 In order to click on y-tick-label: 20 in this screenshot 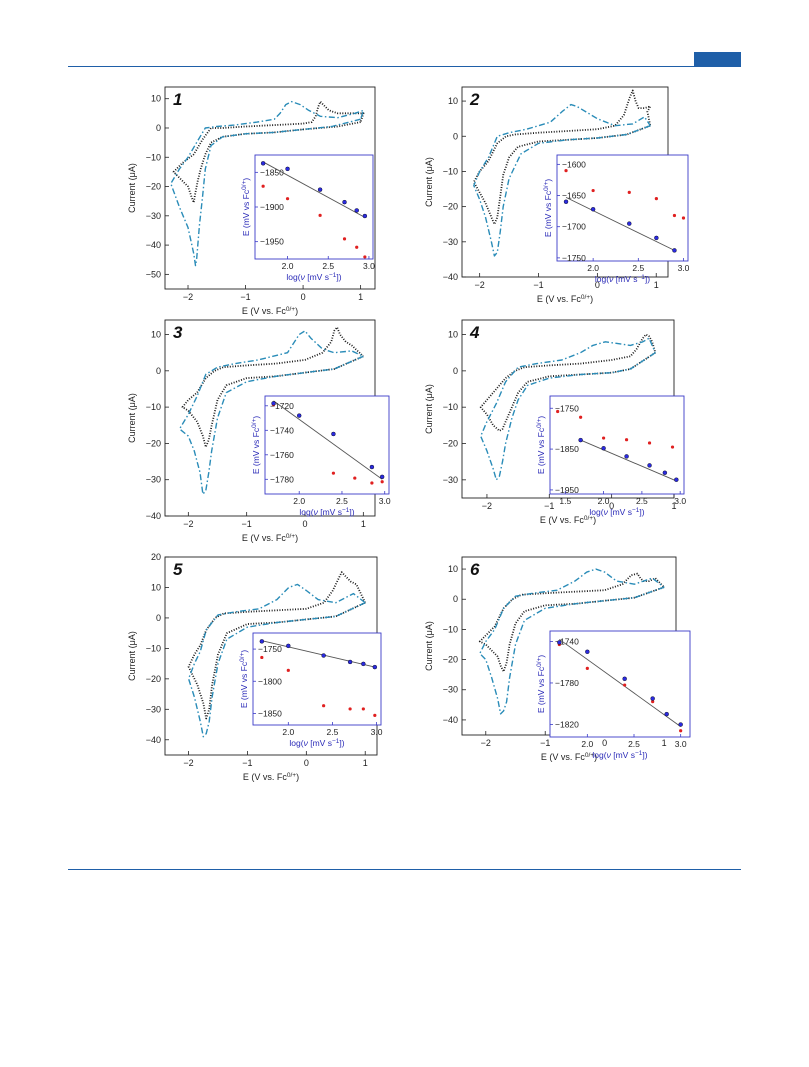, I will do `click(156, 557)`.